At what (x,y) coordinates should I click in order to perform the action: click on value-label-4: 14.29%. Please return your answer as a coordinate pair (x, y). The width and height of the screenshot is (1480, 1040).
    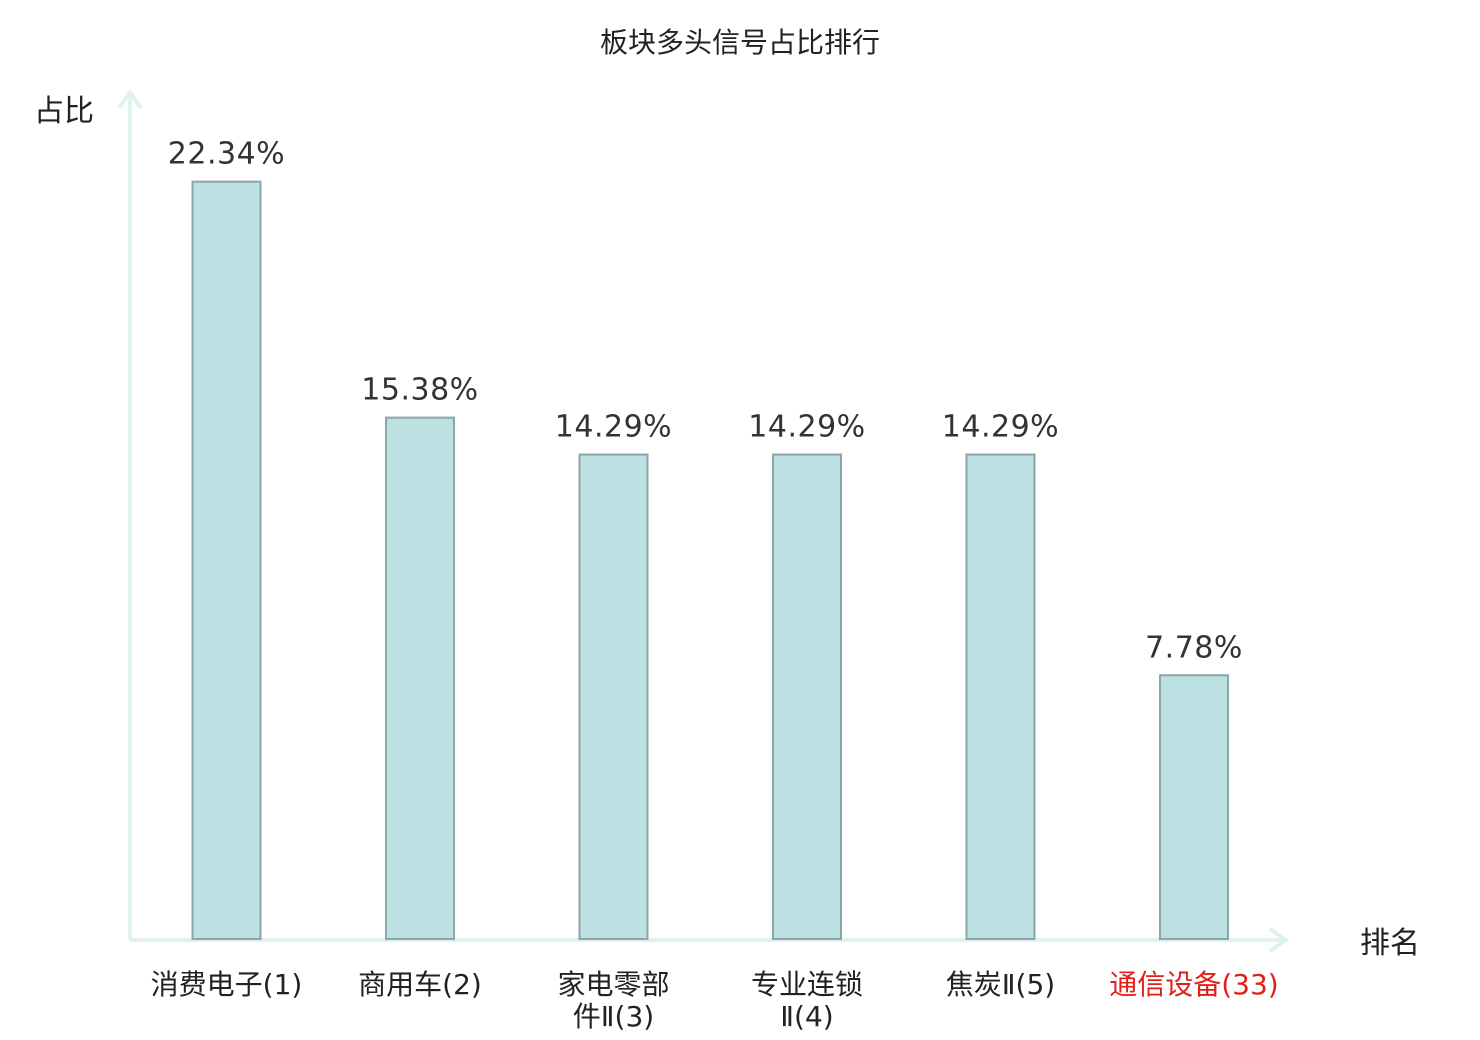
    Looking at the image, I should click on (806, 427).